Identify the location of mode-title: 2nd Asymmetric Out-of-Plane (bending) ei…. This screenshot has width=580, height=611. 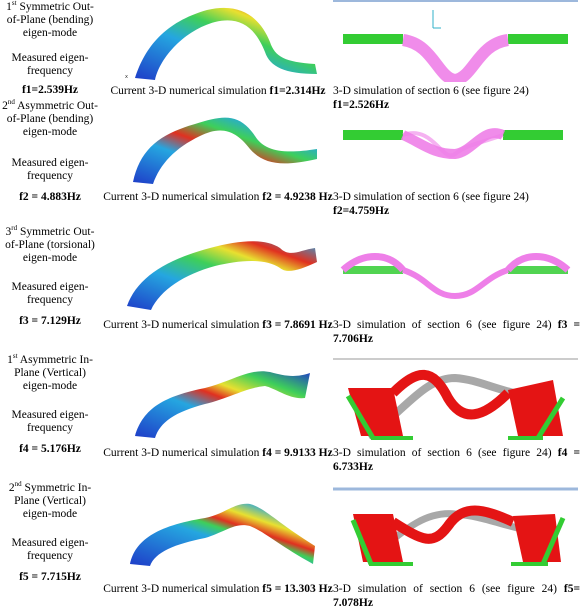
(50, 118).